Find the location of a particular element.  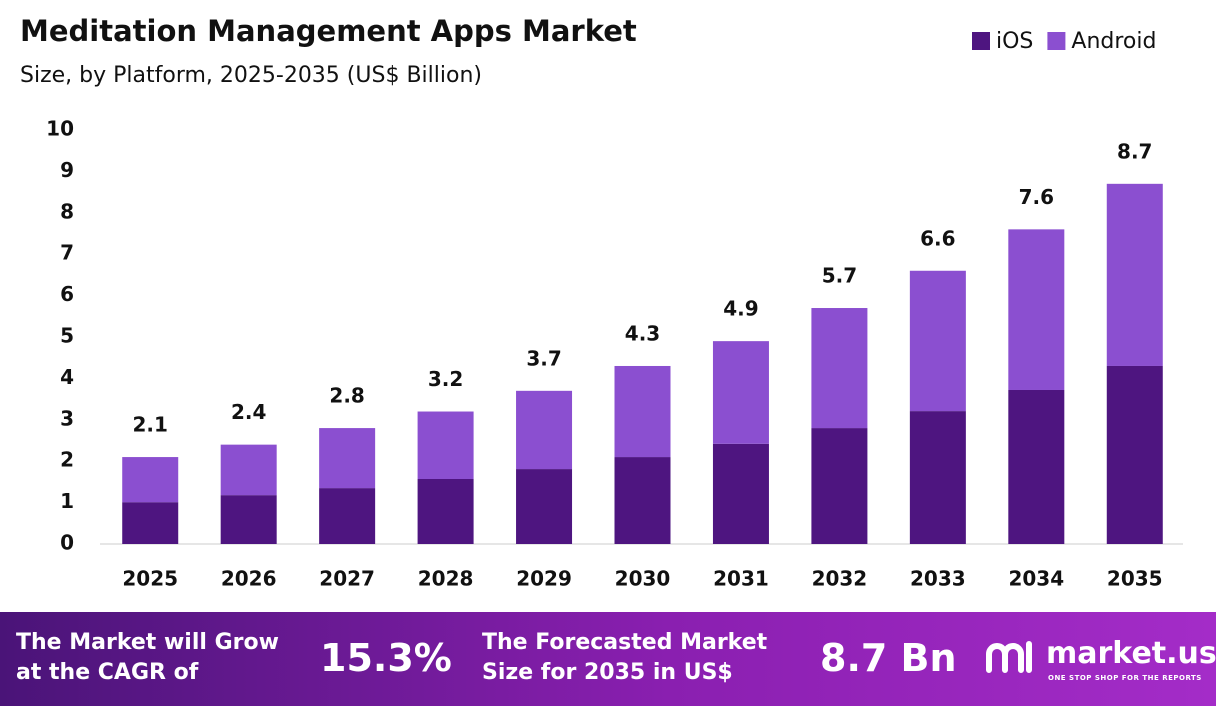

total-label: 3.7 is located at coordinates (543, 358).